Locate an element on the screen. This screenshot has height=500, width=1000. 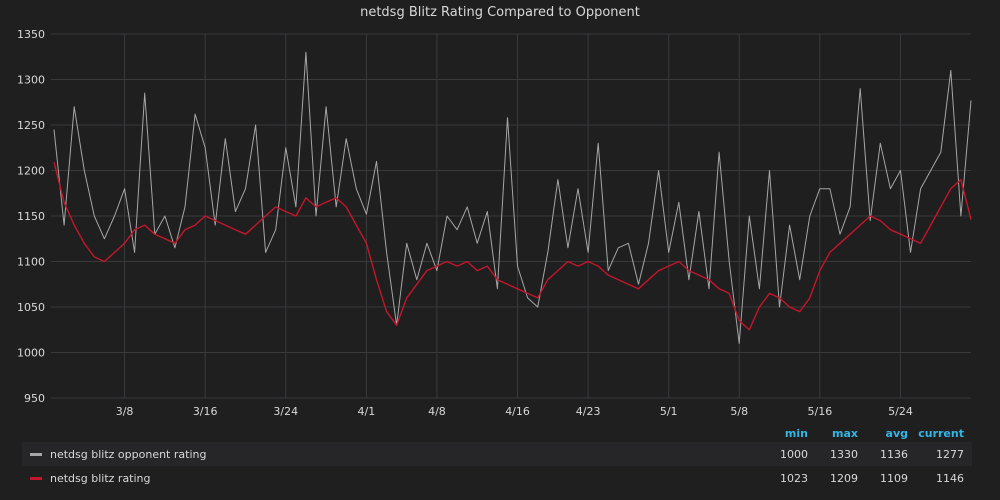
legend-header: min max avg current is located at coordinates (497, 433).